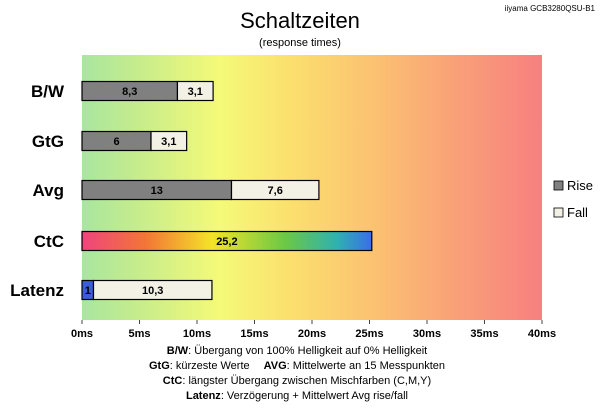 This screenshot has width=600, height=415. Describe the element at coordinates (178, 351) in the screenshot. I see `footnote-bw-label: B/W` at that location.